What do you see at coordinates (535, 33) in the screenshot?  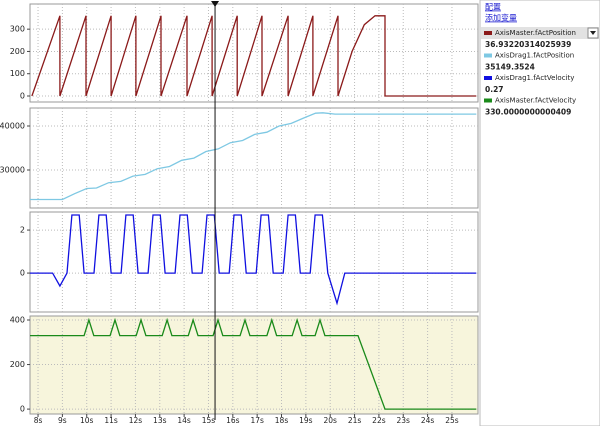 I see `channel-name: AxisMaster.fActPosition` at bounding box center [535, 33].